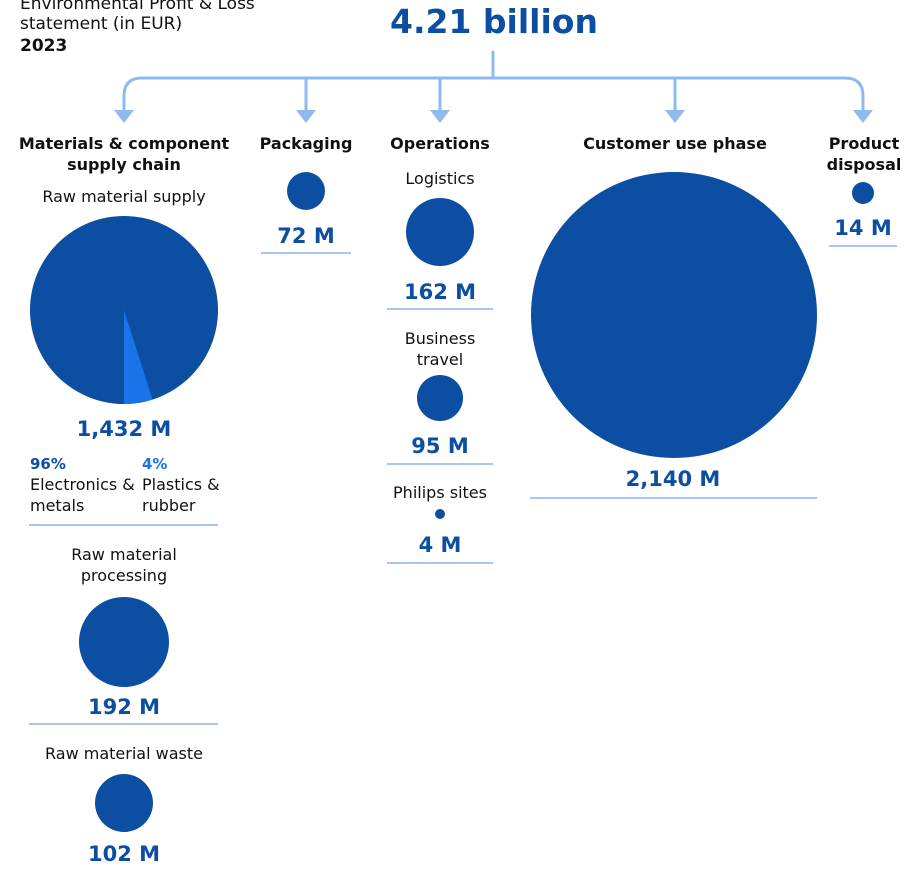 The height and width of the screenshot is (871, 921). Describe the element at coordinates (440, 492) in the screenshot. I see `philips-sites-label: Philips sites` at that location.